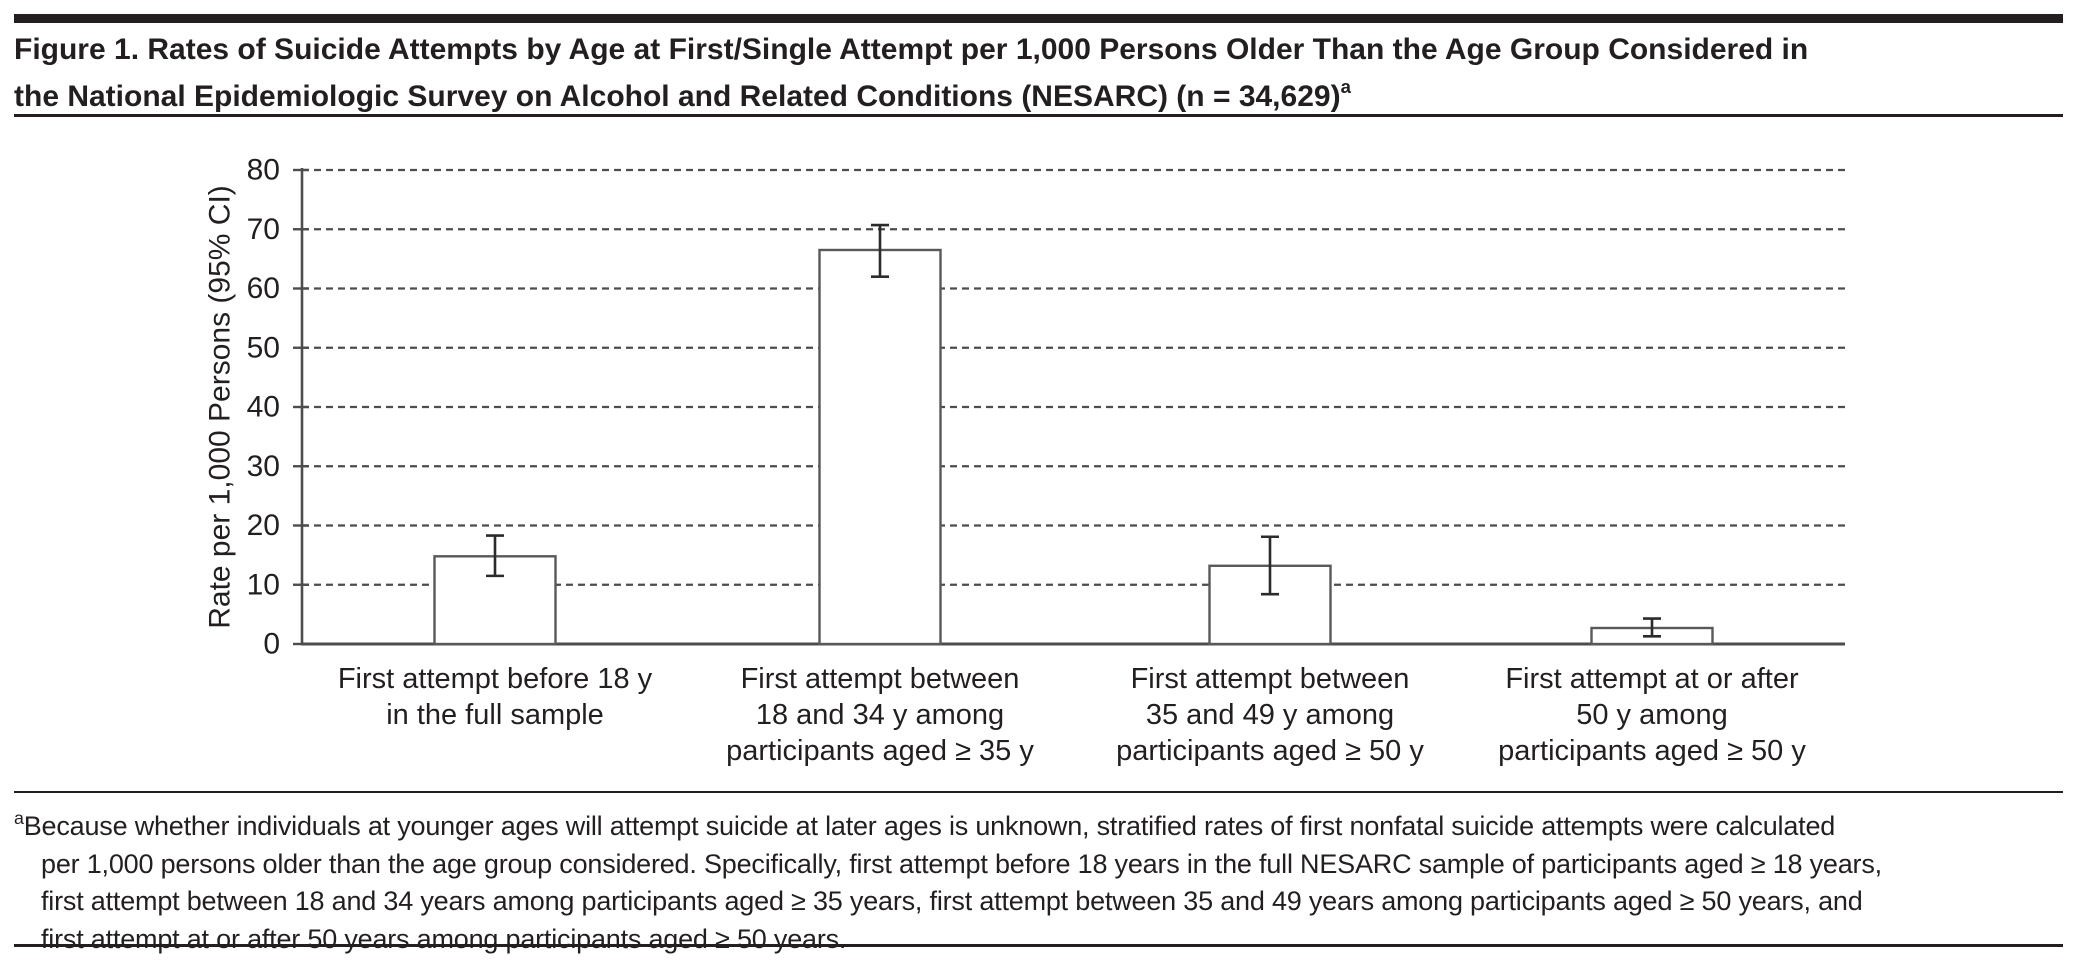 The height and width of the screenshot is (966, 2077). Describe the element at coordinates (263, 347) in the screenshot. I see `y-tick-label: 50` at that location.